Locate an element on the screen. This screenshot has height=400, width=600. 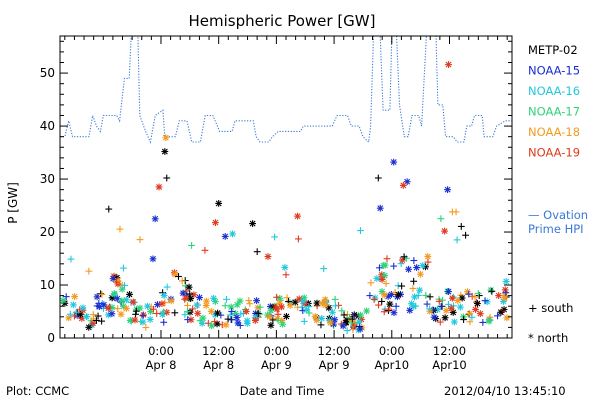
ovation-legend-line2: Prime HPI is located at coordinates (556, 229).